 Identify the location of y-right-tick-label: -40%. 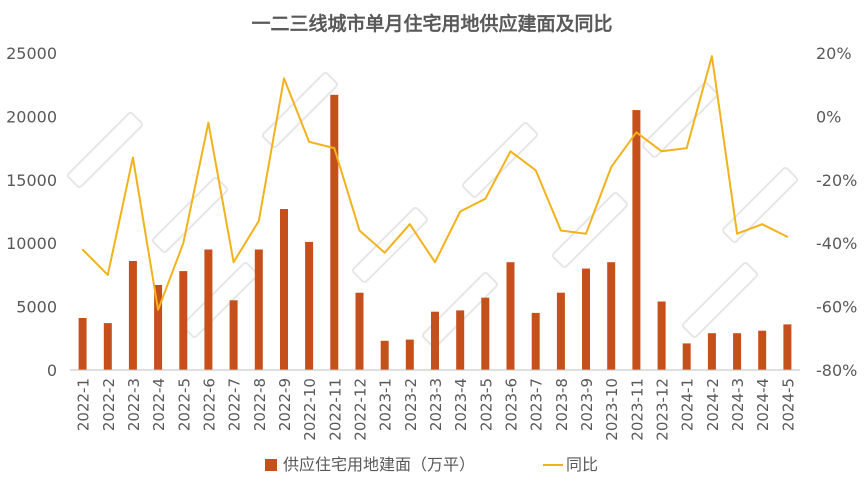
(836, 243).